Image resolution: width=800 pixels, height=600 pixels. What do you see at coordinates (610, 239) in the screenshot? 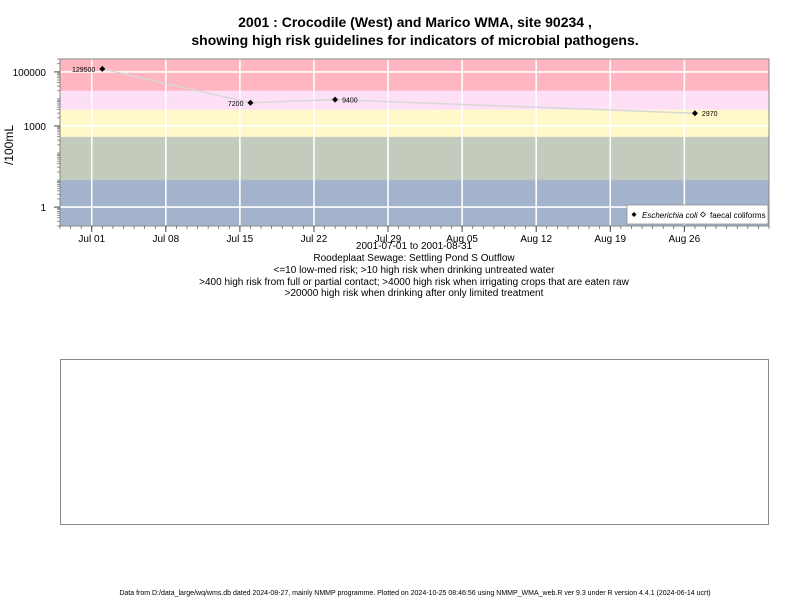
I see `x-tick-label: Aug 19` at bounding box center [610, 239].